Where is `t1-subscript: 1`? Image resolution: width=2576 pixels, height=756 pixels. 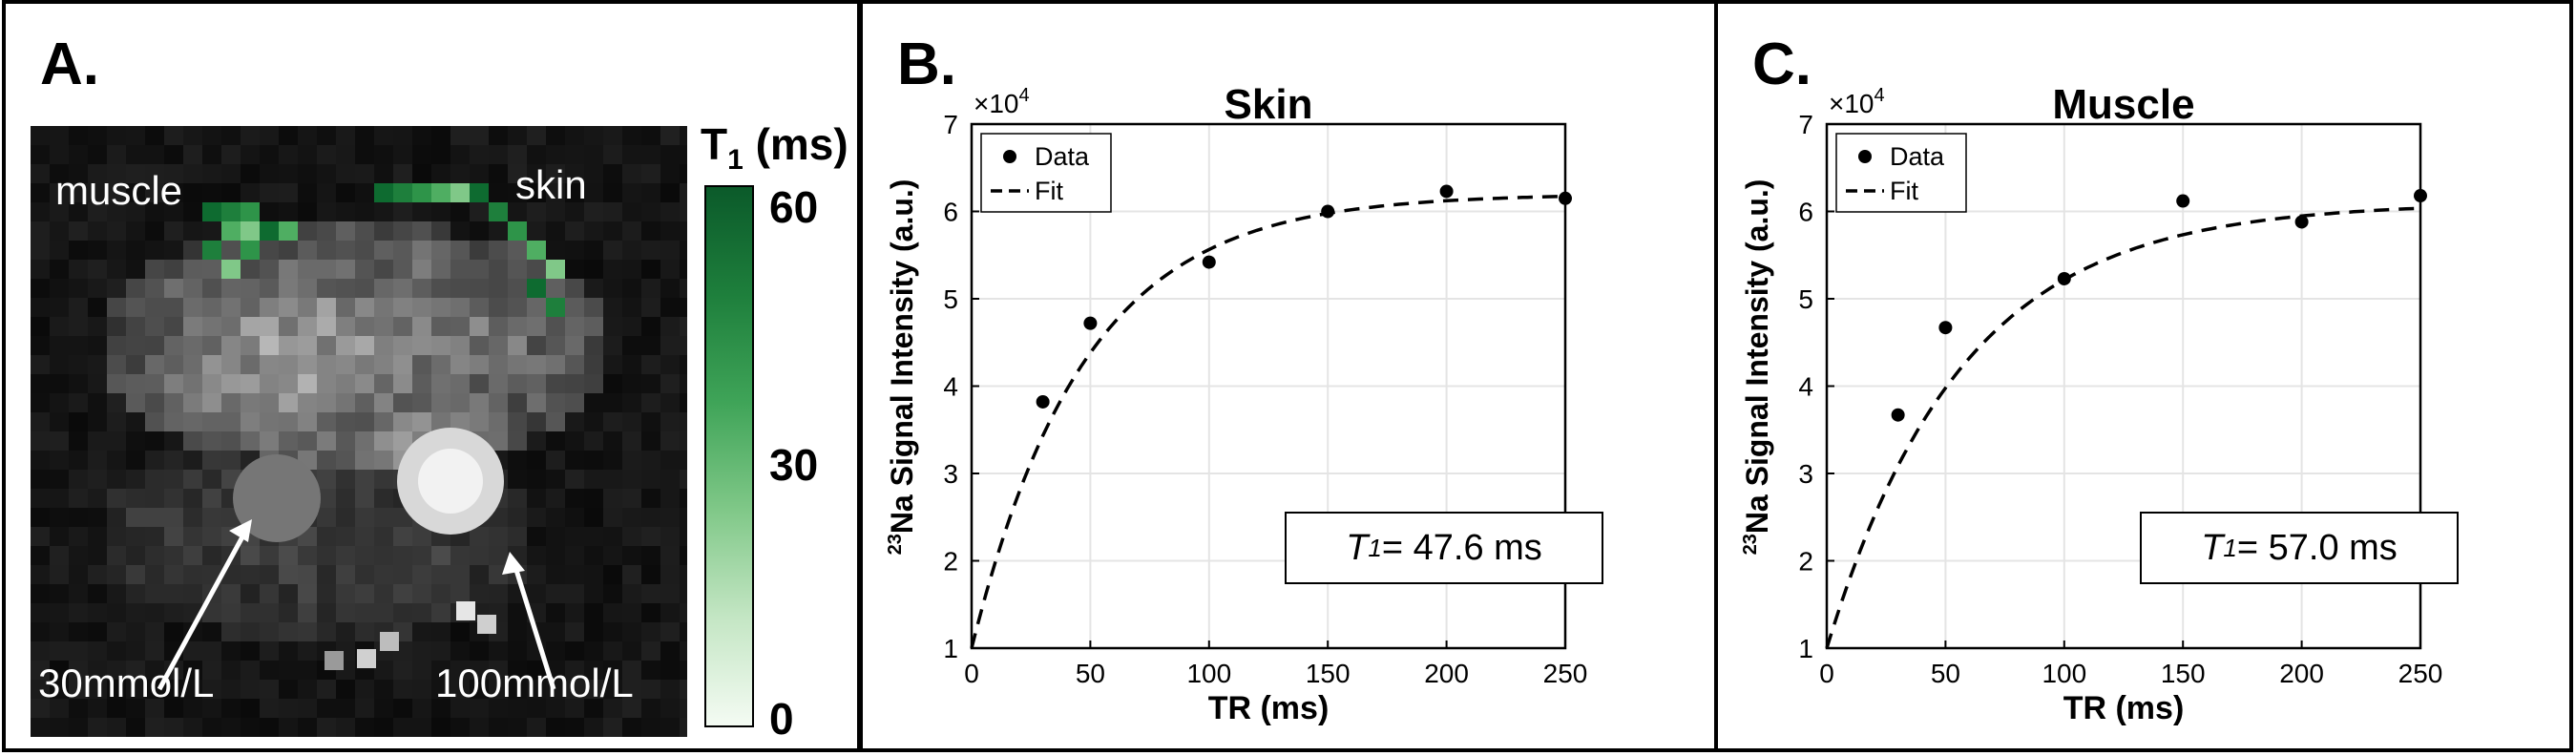
t1-subscript: 1 is located at coordinates (2230, 547).